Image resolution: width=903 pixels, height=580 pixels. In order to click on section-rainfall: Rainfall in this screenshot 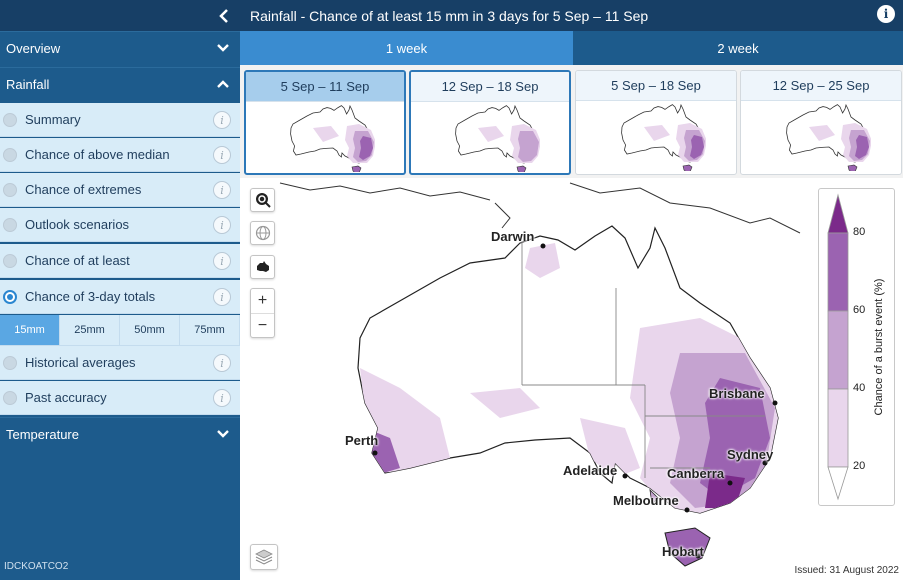, I will do `click(120, 83)`.